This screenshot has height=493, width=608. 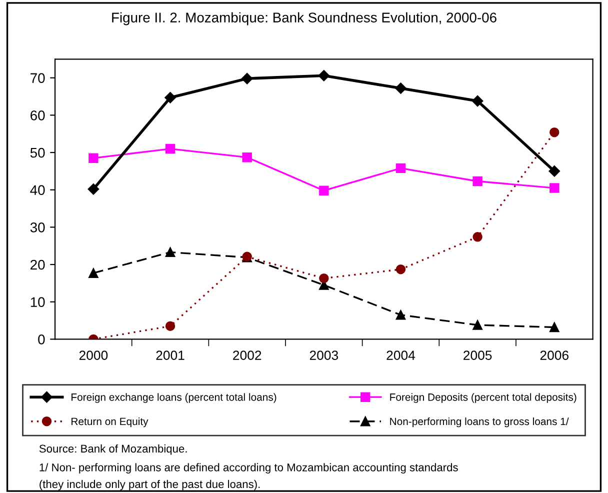 I want to click on chart-title: Figure II. 2. Mozambique: Bank Soundness Evolution, 2000-06, so click(x=304, y=19).